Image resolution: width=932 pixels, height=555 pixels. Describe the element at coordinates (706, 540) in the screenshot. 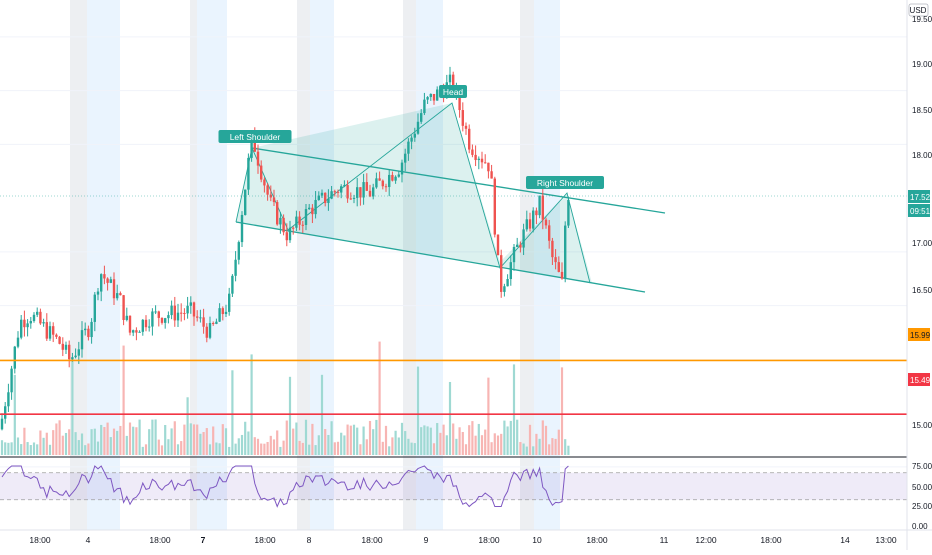

I see `time-tick-12: 12:00` at that location.